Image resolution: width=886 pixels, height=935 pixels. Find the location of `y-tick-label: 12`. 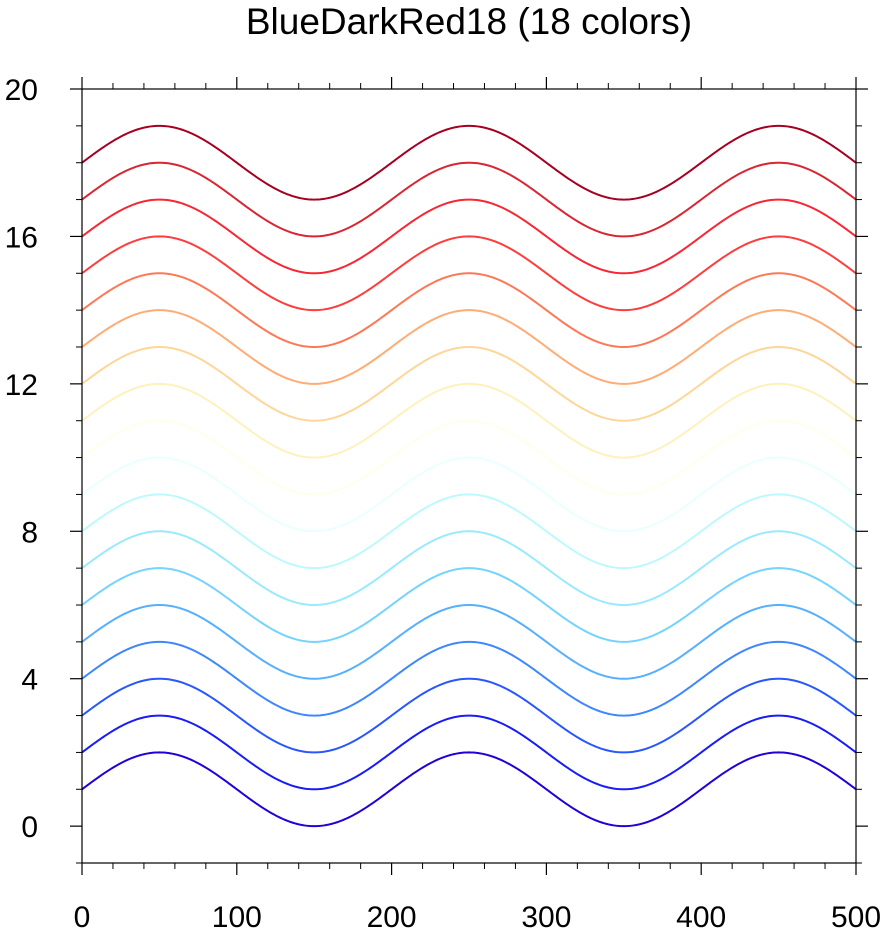

y-tick-label: 12 is located at coordinates (21, 385).